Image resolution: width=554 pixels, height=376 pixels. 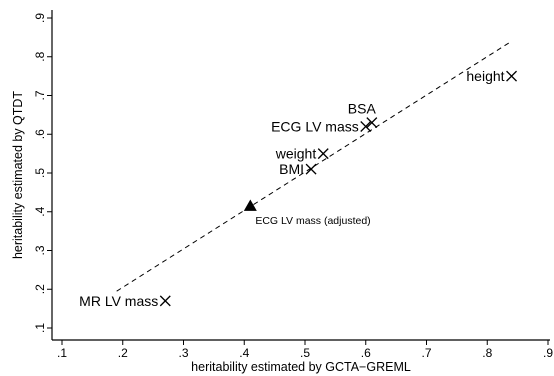 What do you see at coordinates (362, 109) in the screenshot?
I see `point-label: BSA` at bounding box center [362, 109].